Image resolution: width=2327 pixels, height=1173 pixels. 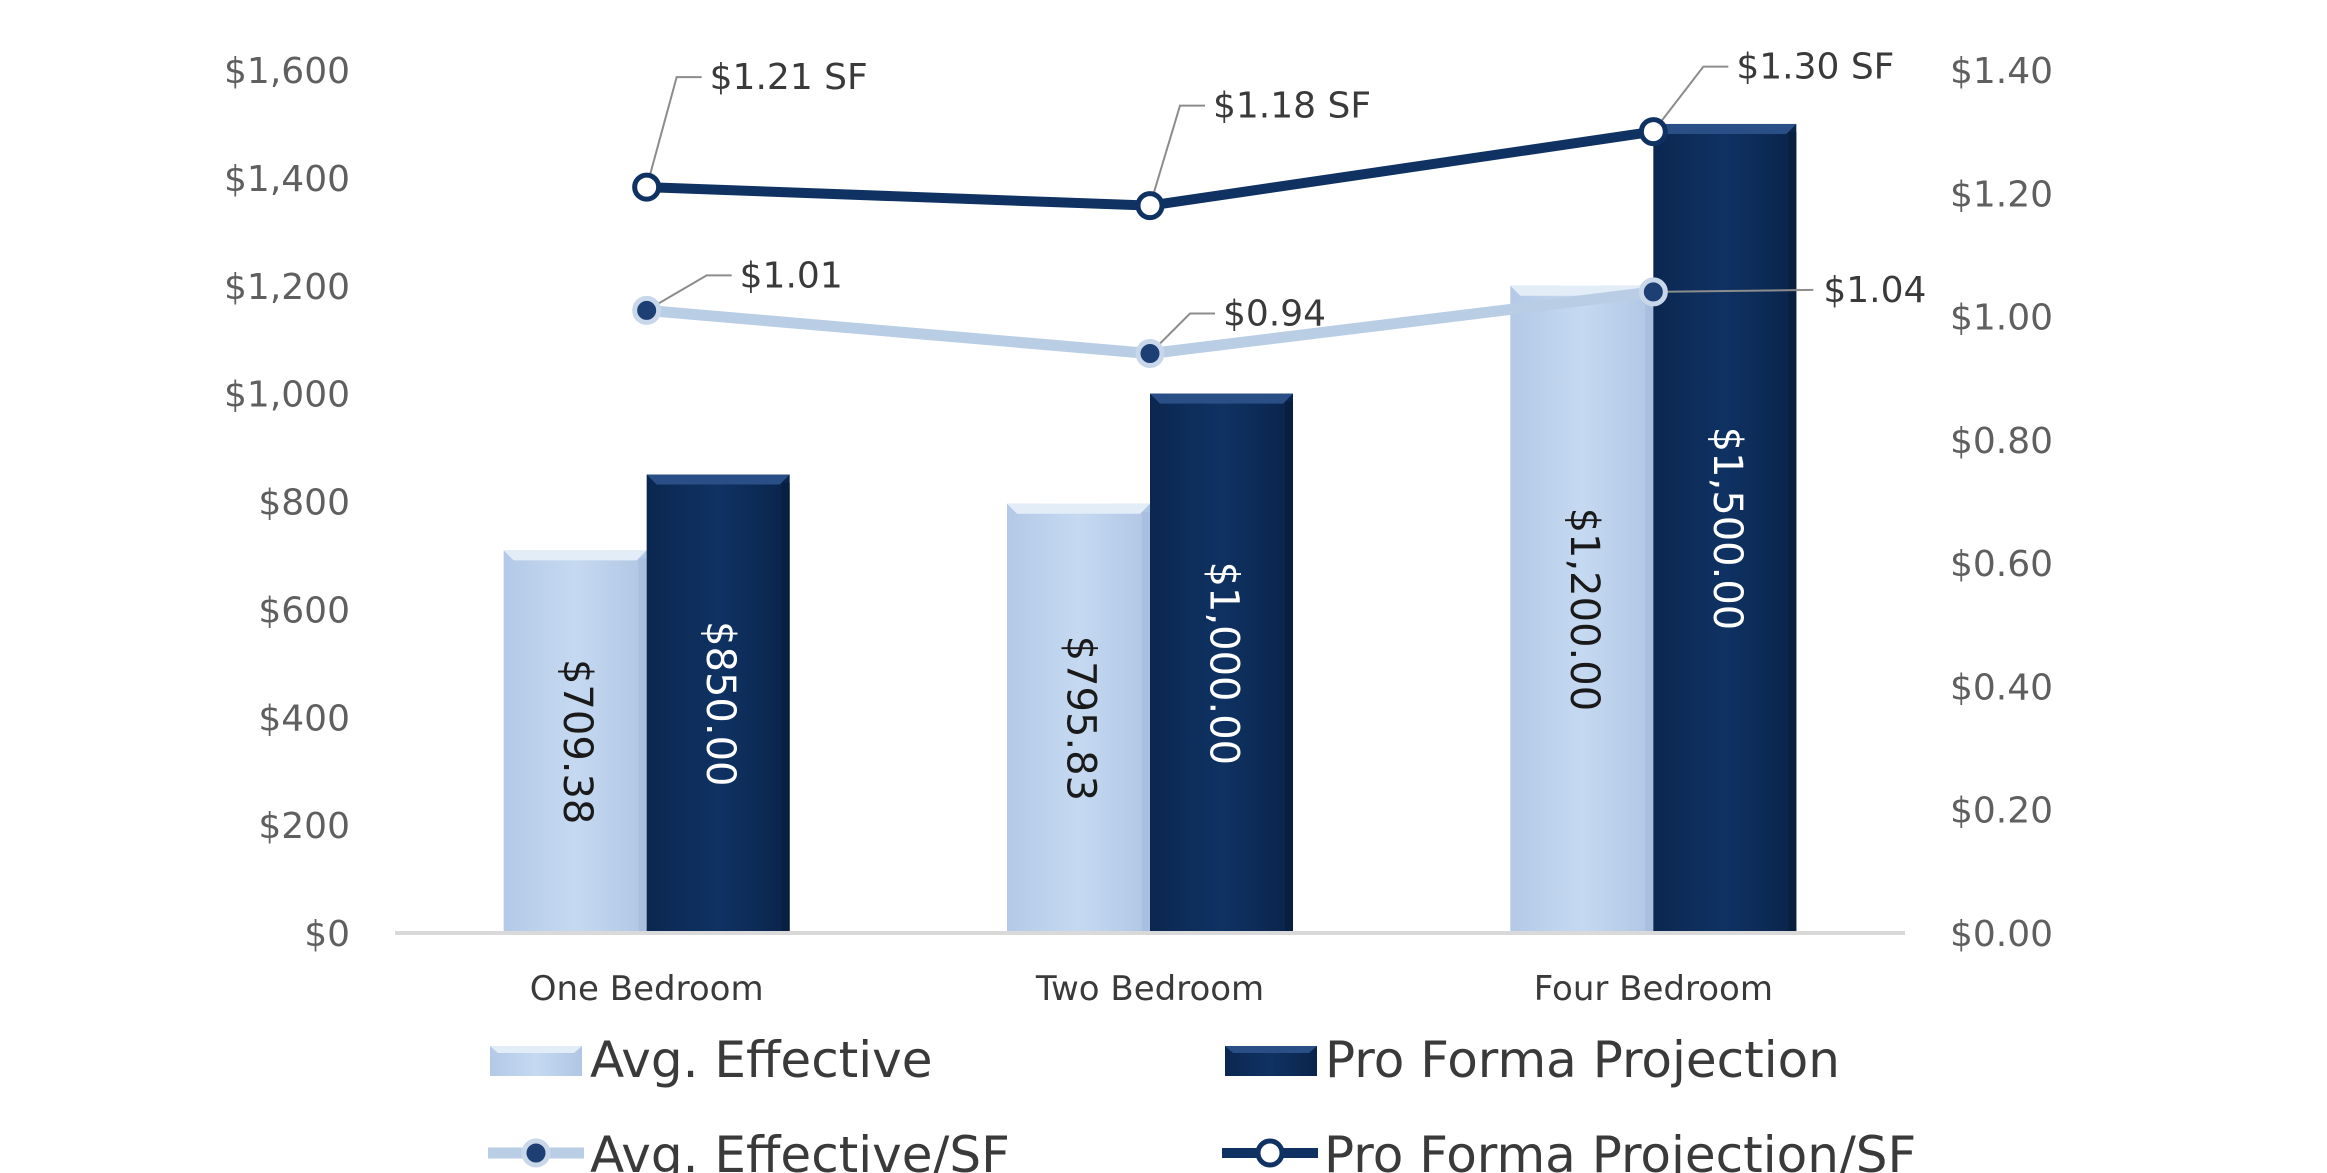 I want to click on right-axis-tick-label: $0.60, so click(x=2001, y=564).